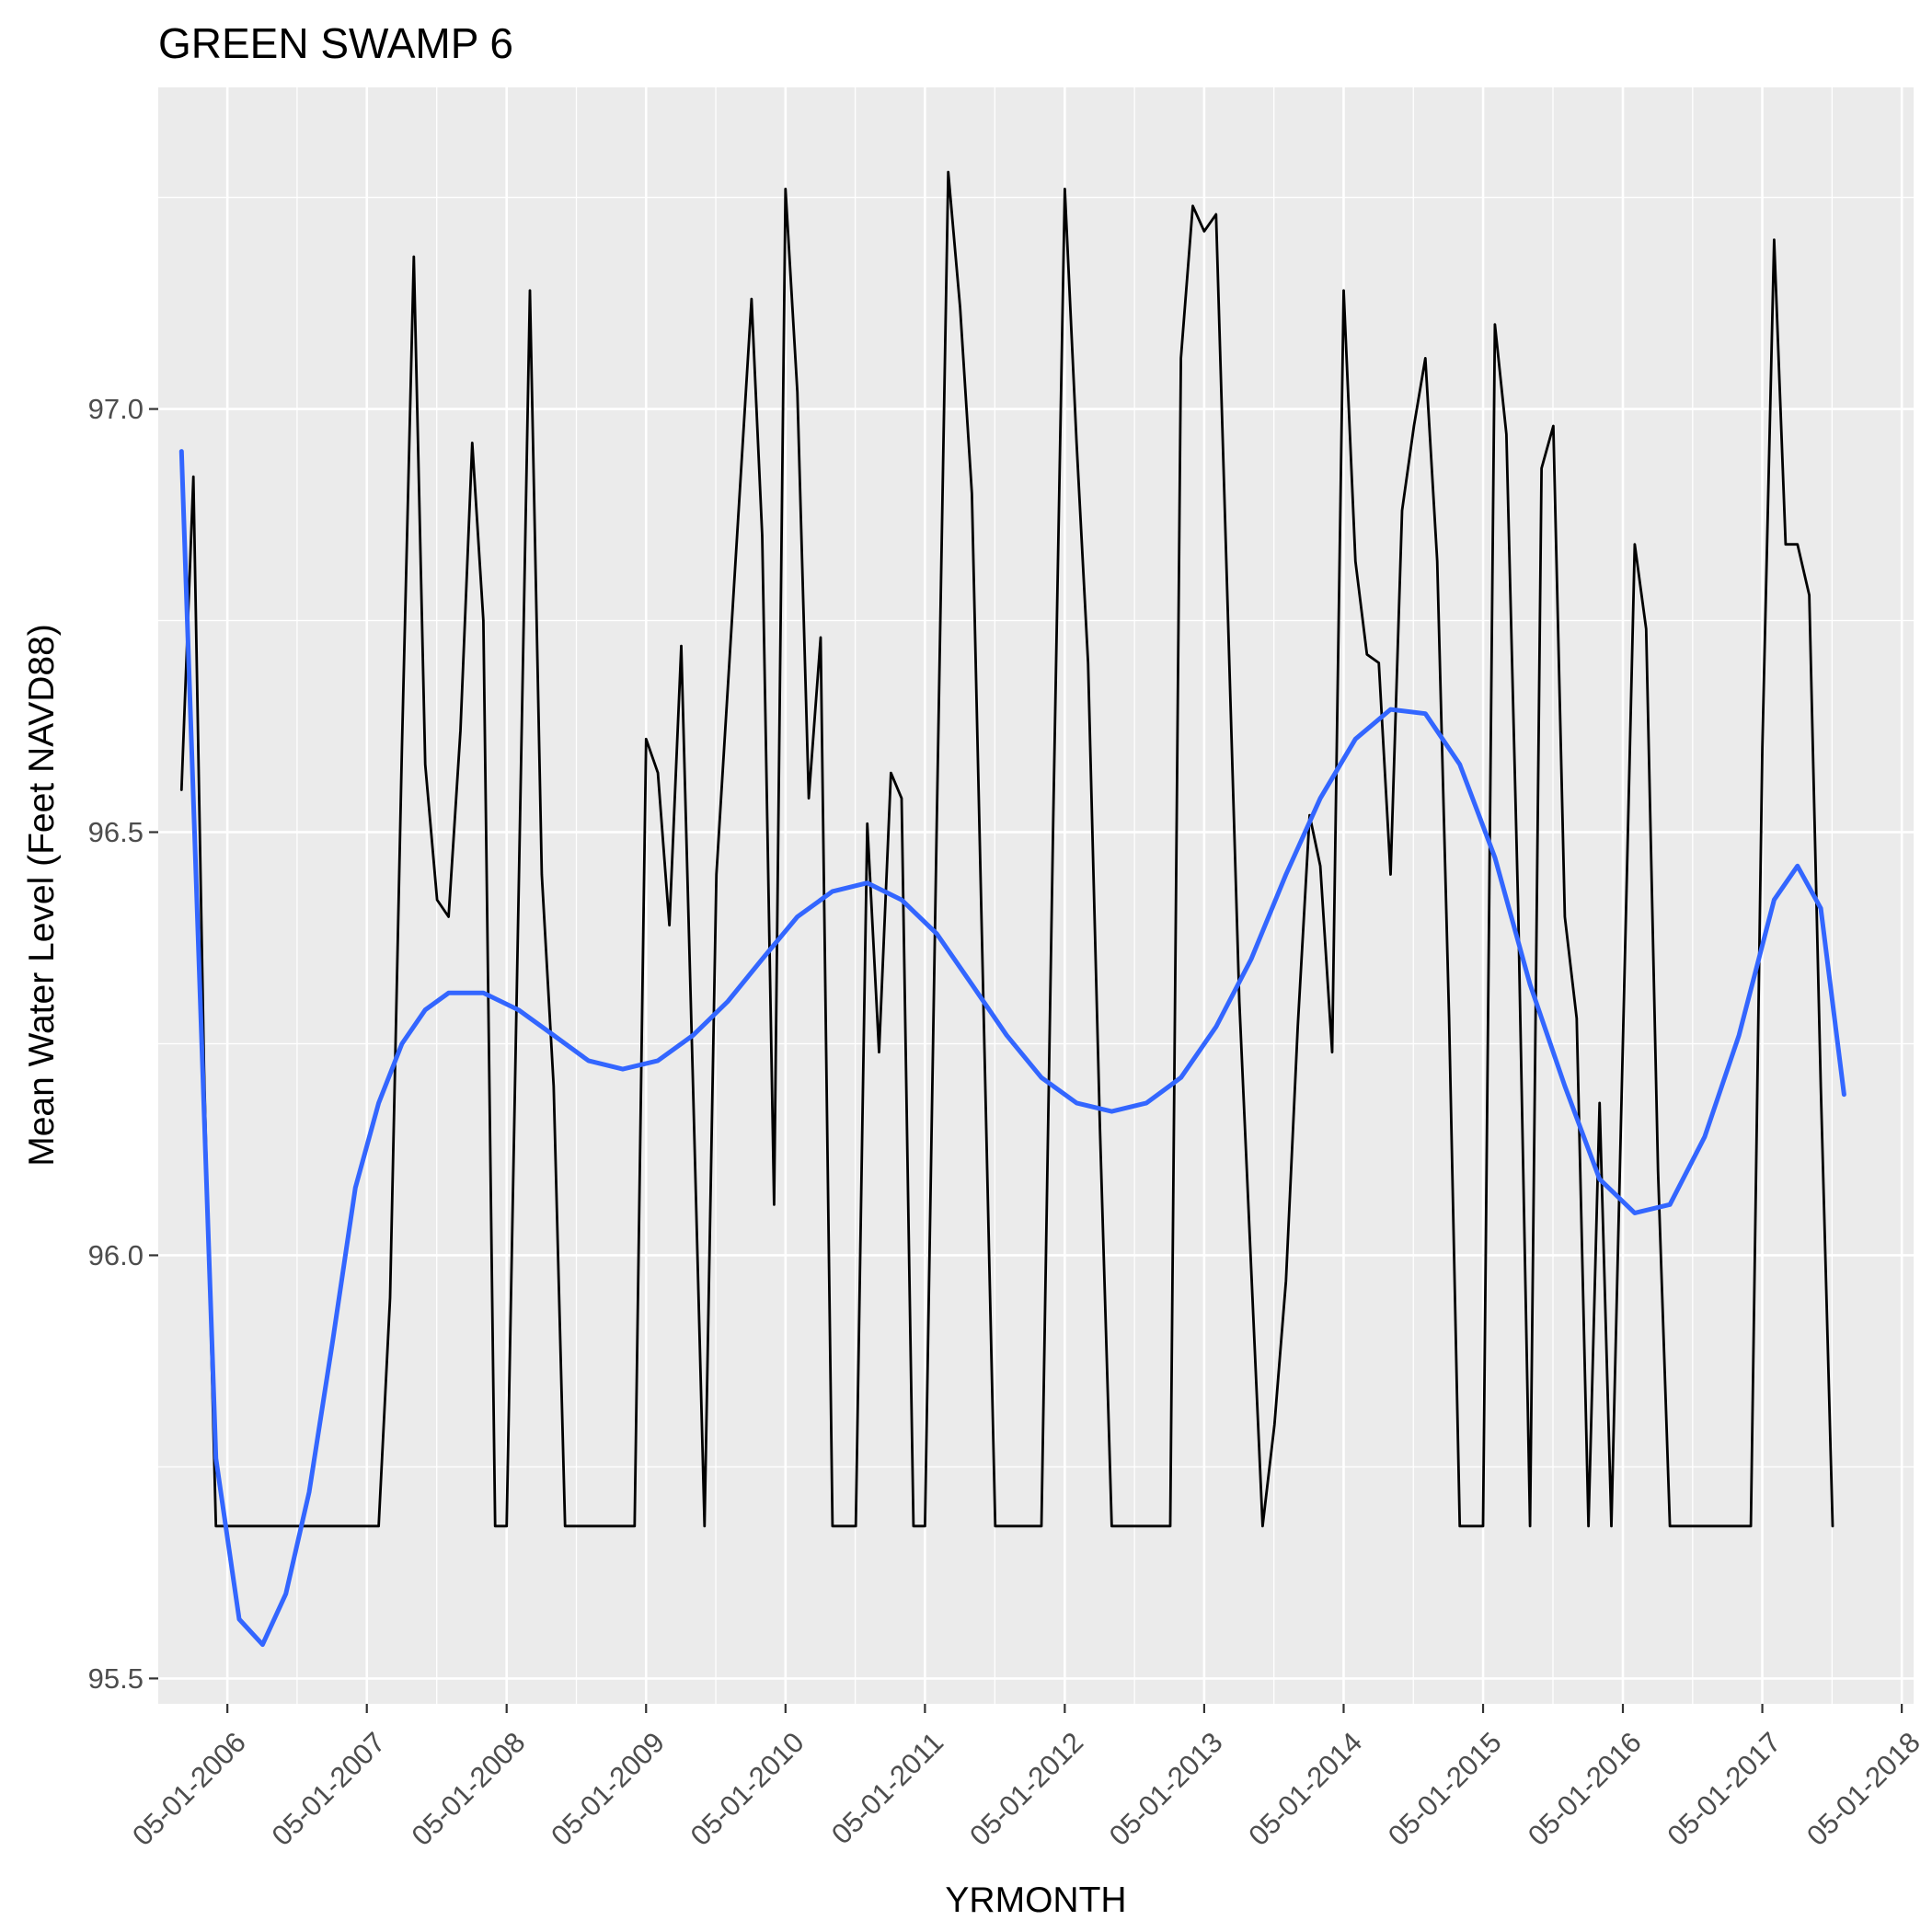 The width and height of the screenshot is (1932, 1932). What do you see at coordinates (116, 409) in the screenshot?
I see `y-tick-label: 97.0` at bounding box center [116, 409].